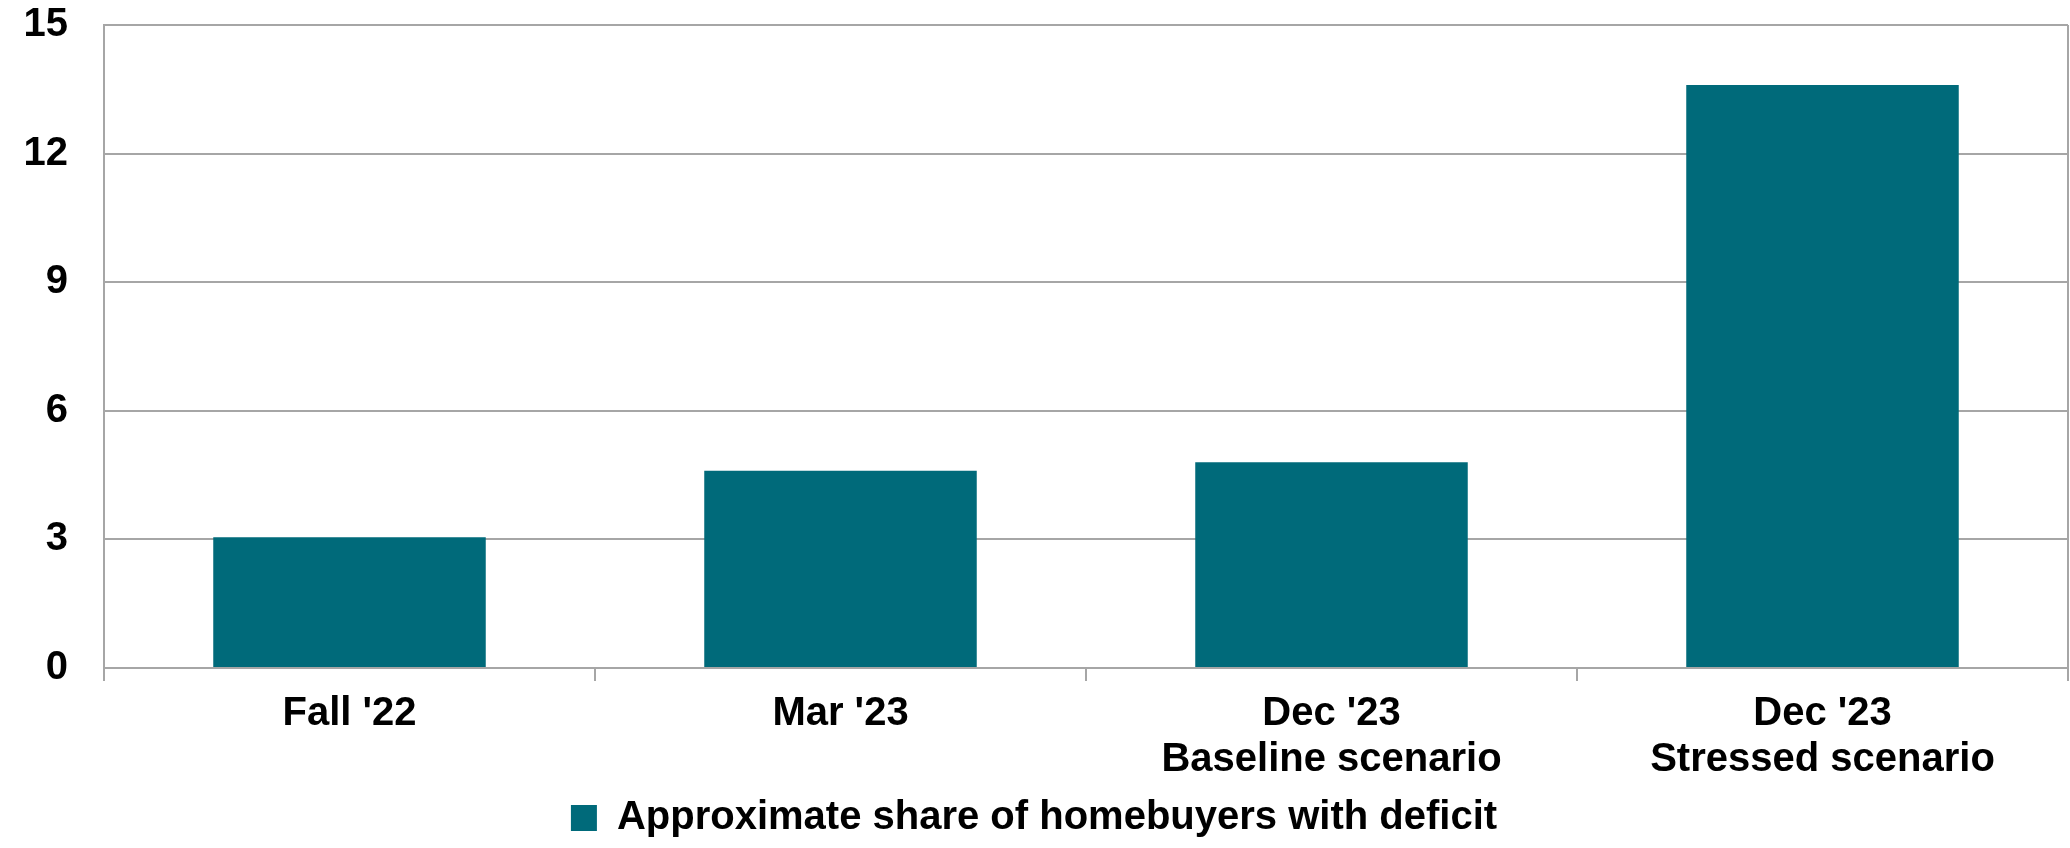 This screenshot has height=848, width=2070. I want to click on y-tick-label: 6, so click(56, 407).